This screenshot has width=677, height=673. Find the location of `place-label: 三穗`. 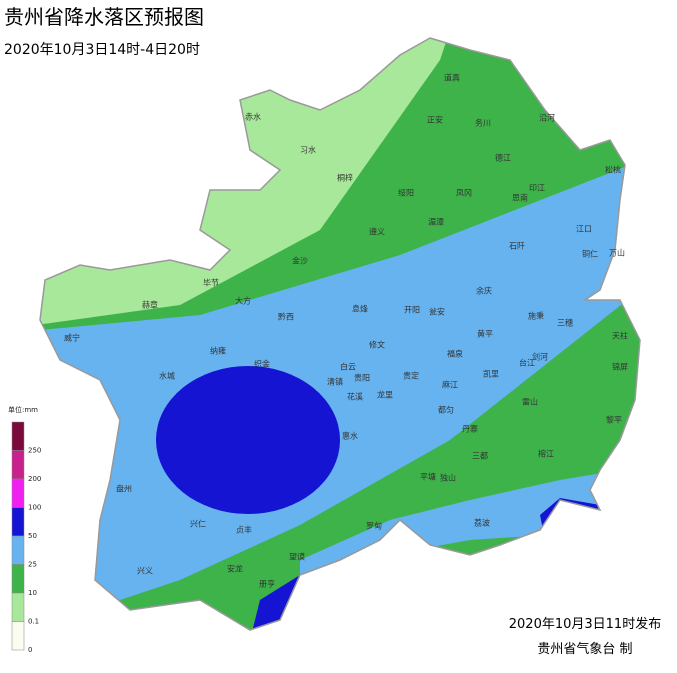

place-label: 三穗 is located at coordinates (565, 323).